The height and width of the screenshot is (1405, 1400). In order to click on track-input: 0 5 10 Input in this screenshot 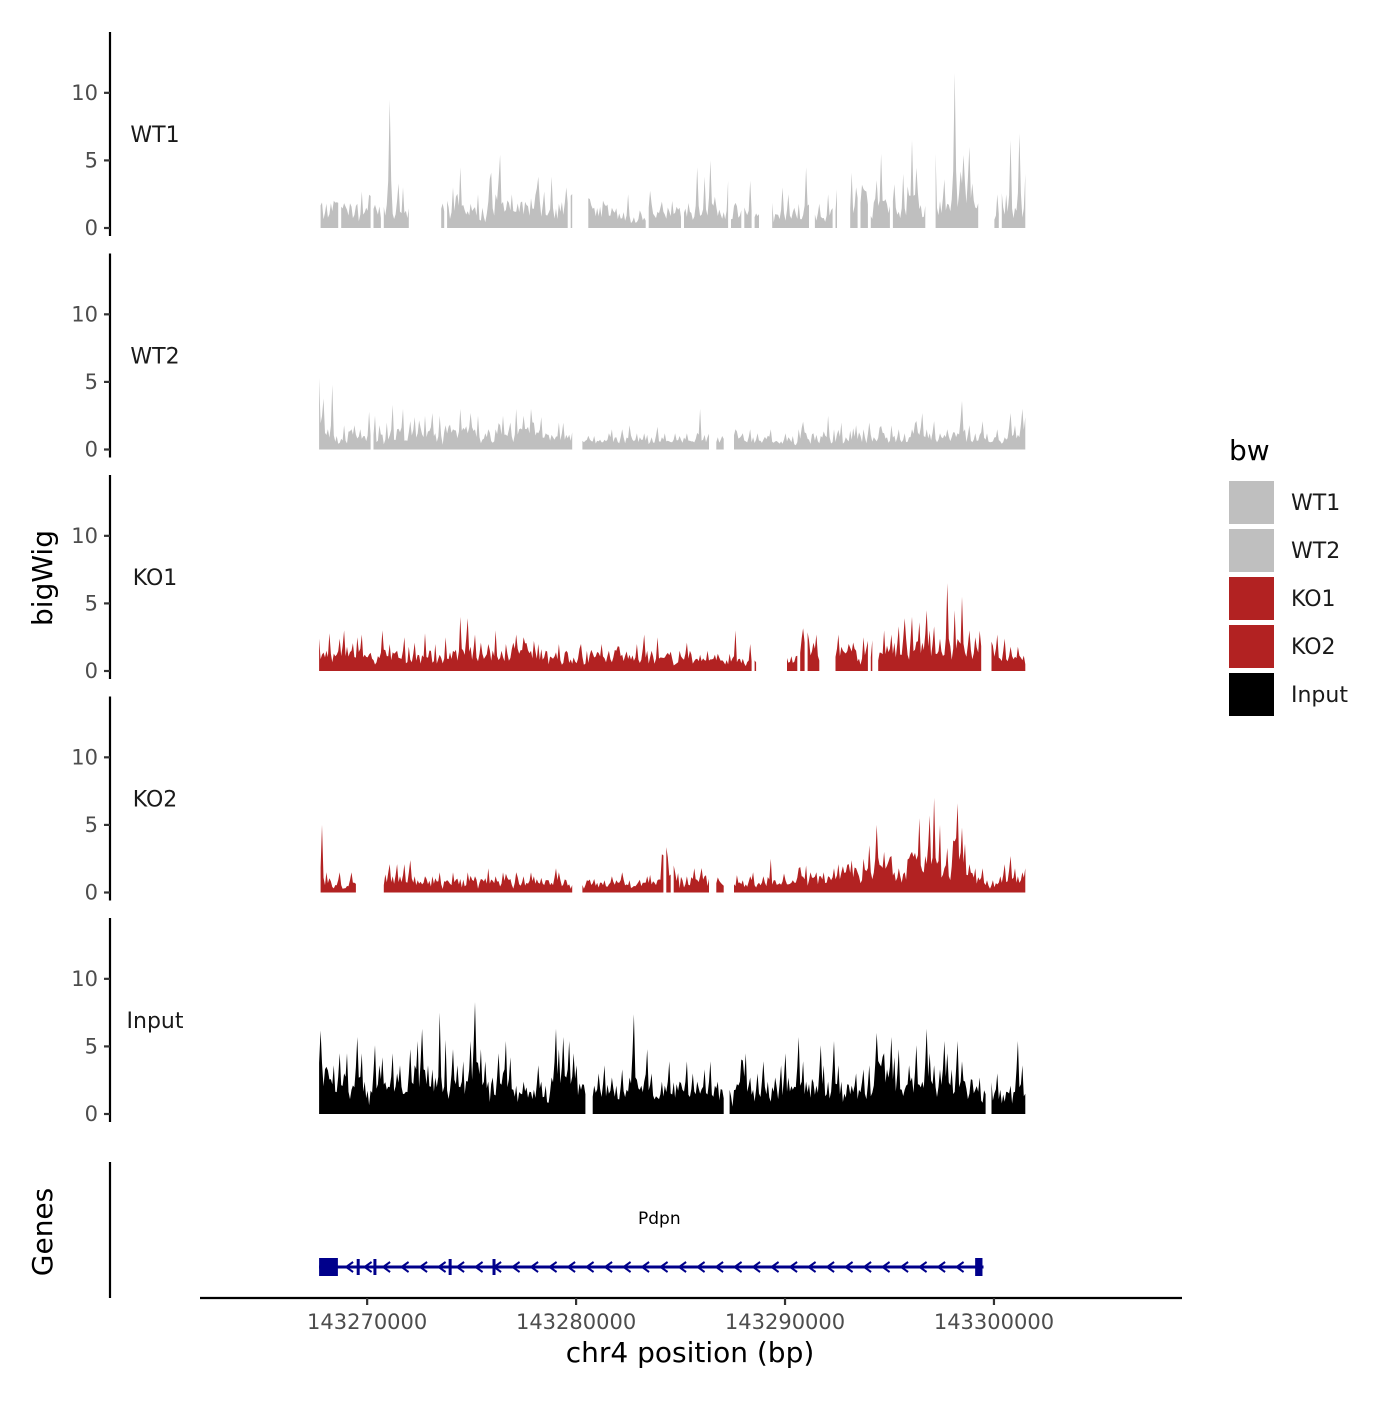, I will do `click(548, 1022)`.